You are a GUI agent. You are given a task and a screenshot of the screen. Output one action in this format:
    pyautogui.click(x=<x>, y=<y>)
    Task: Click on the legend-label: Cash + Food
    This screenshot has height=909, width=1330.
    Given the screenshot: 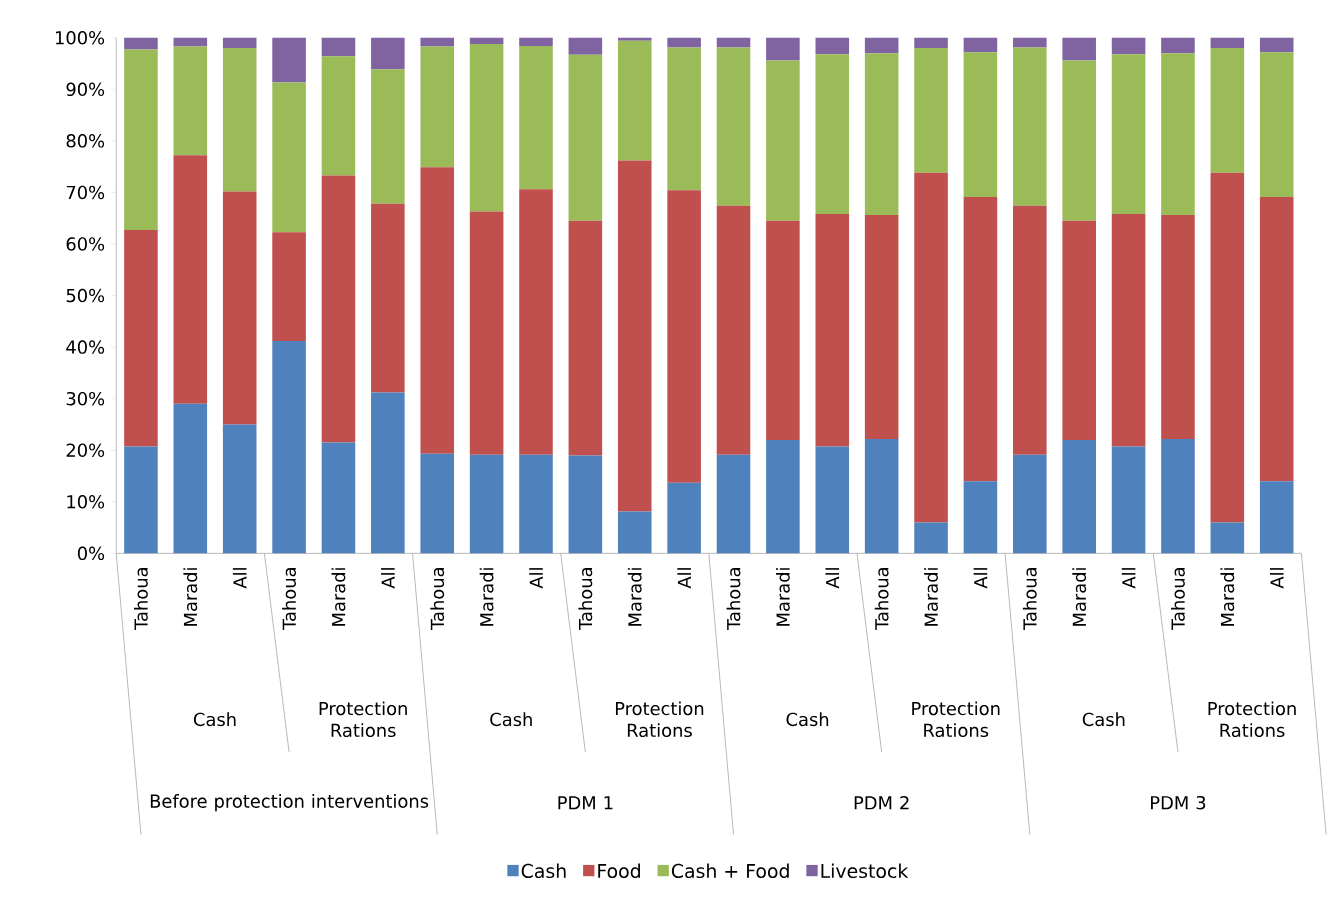 What is the action you would take?
    pyautogui.click(x=730, y=871)
    